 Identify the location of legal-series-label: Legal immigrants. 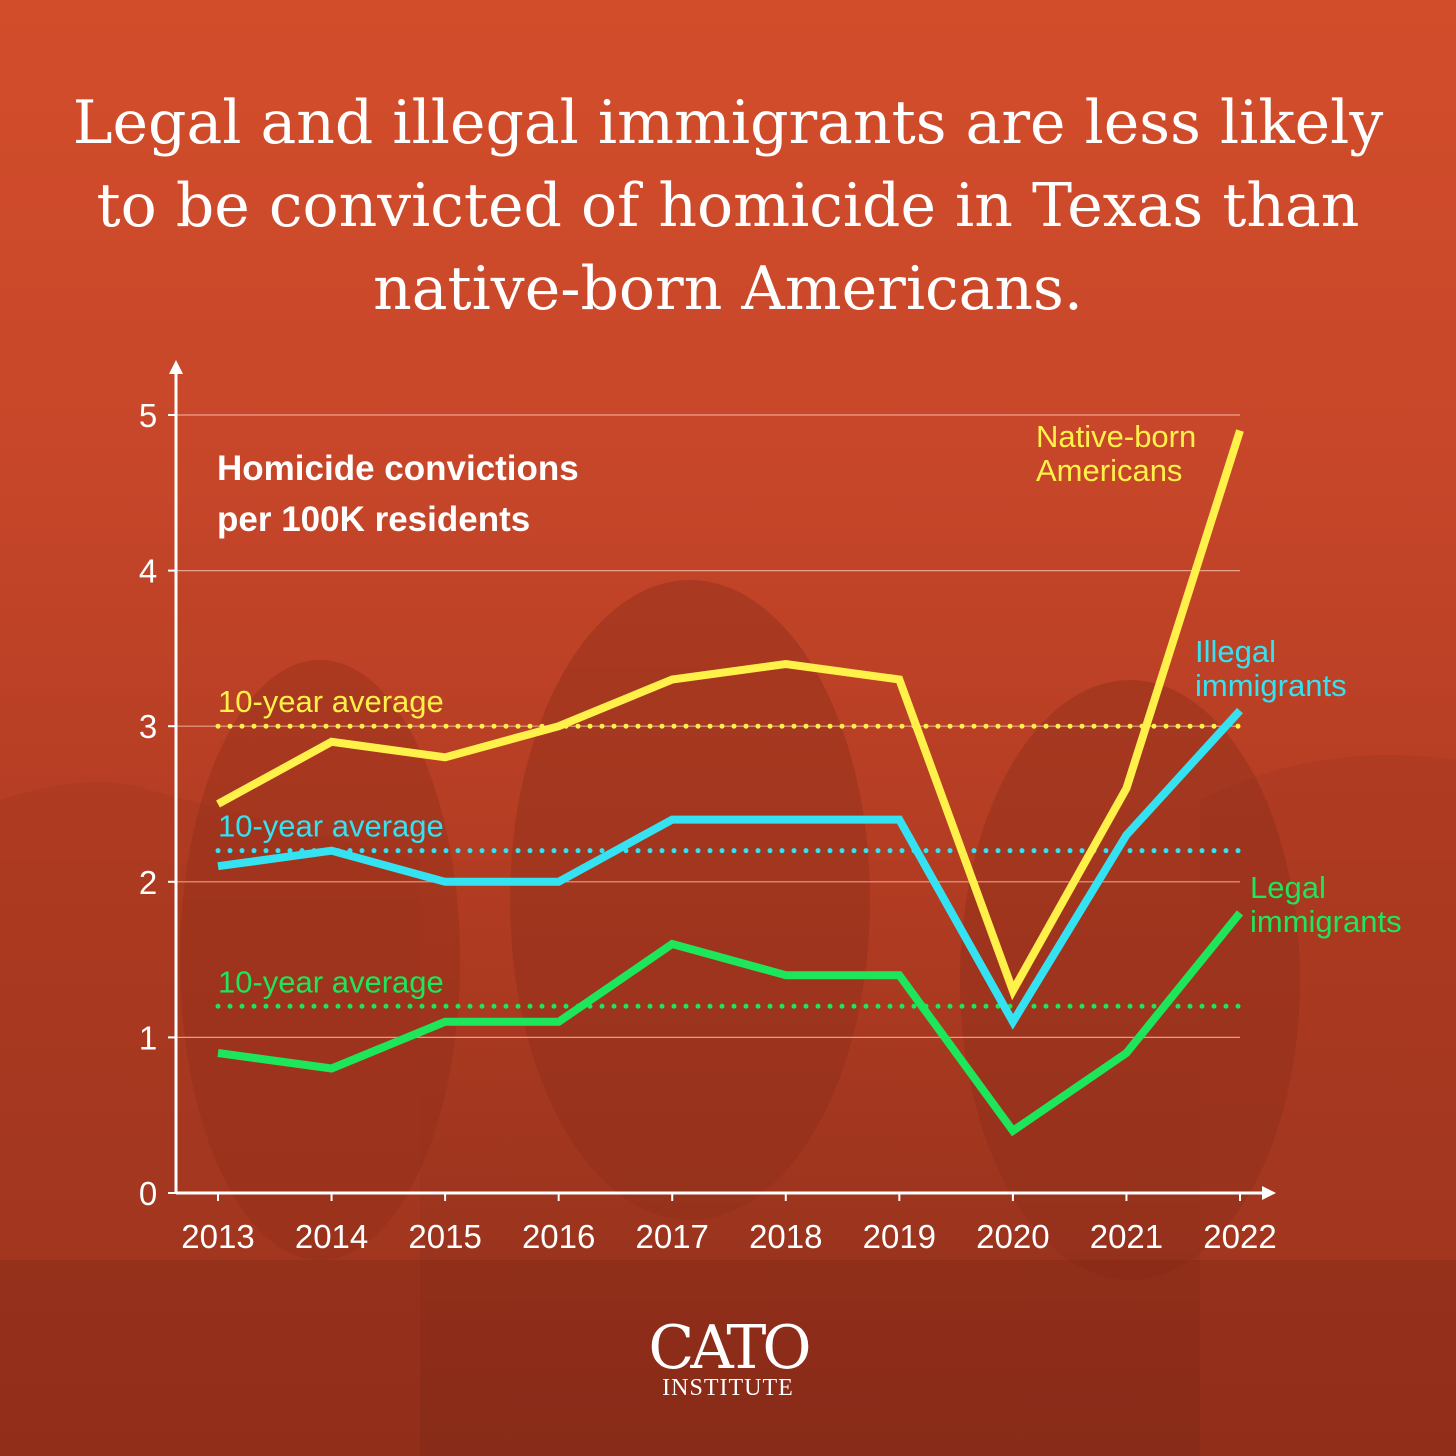
(1326, 904).